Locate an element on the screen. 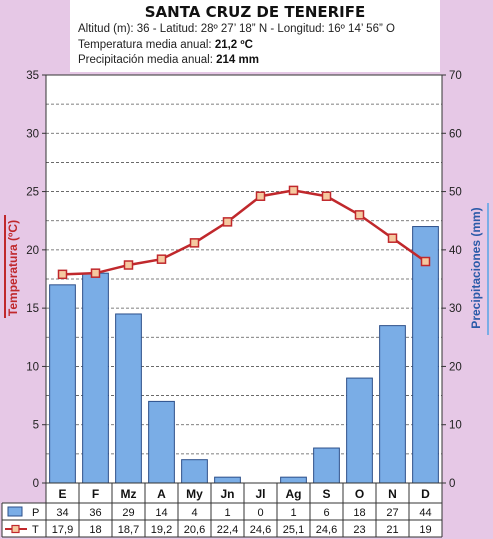  precipitation-value: 34 is located at coordinates (62, 513).